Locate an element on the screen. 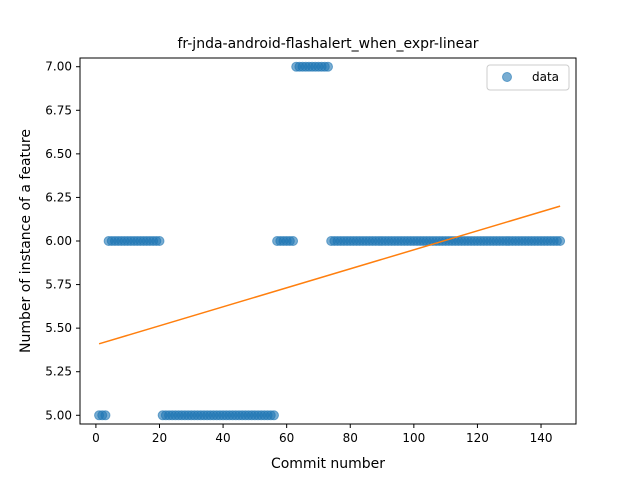 The height and width of the screenshot is (480, 640). y-axis-label: Number of instance of a feature is located at coordinates (26, 241).